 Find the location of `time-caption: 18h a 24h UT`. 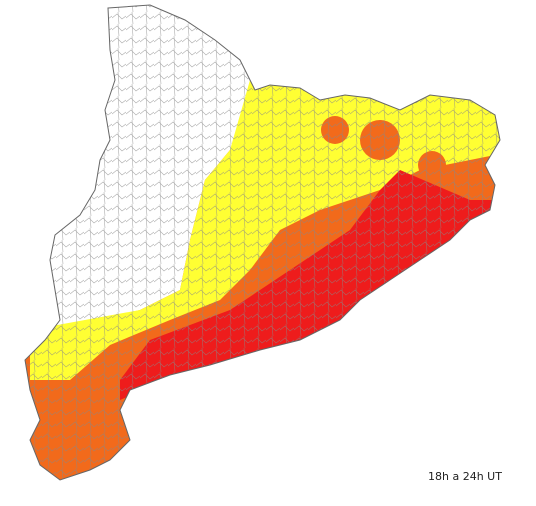

time-caption: 18h a 24h UT is located at coordinates (465, 476).